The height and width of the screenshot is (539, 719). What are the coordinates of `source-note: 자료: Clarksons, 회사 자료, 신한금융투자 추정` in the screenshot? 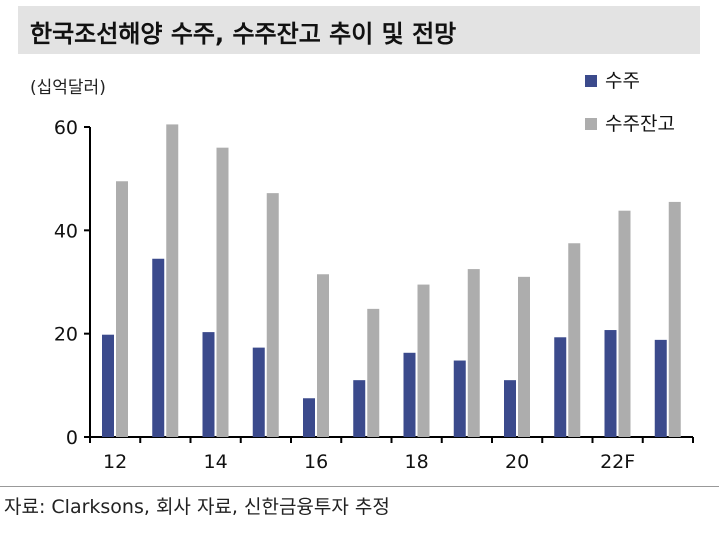 It's located at (197, 507).